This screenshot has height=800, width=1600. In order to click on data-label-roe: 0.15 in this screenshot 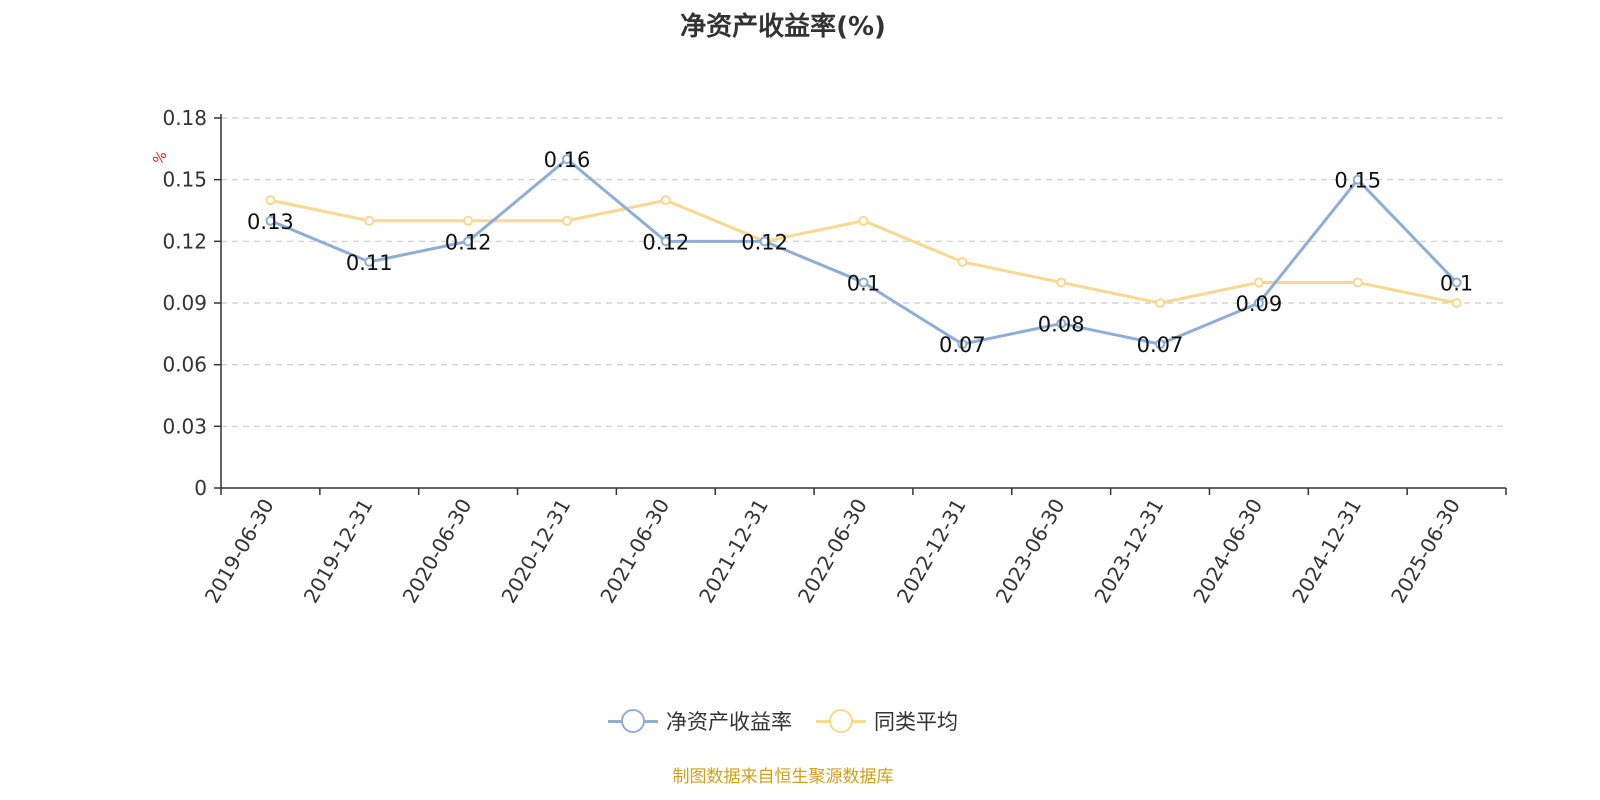, I will do `click(1357, 181)`.